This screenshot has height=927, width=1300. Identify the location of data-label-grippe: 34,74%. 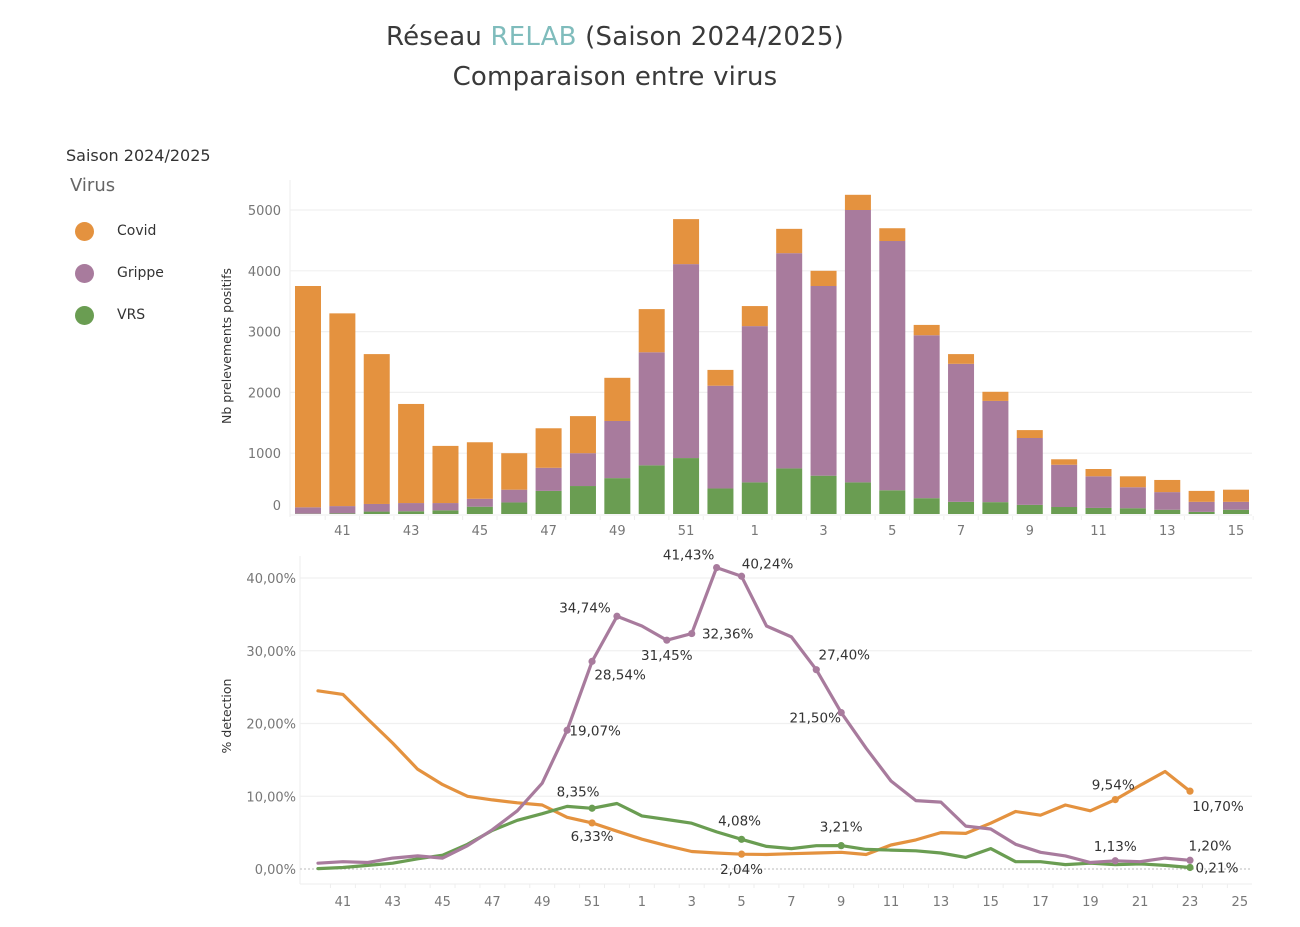
(585, 608).